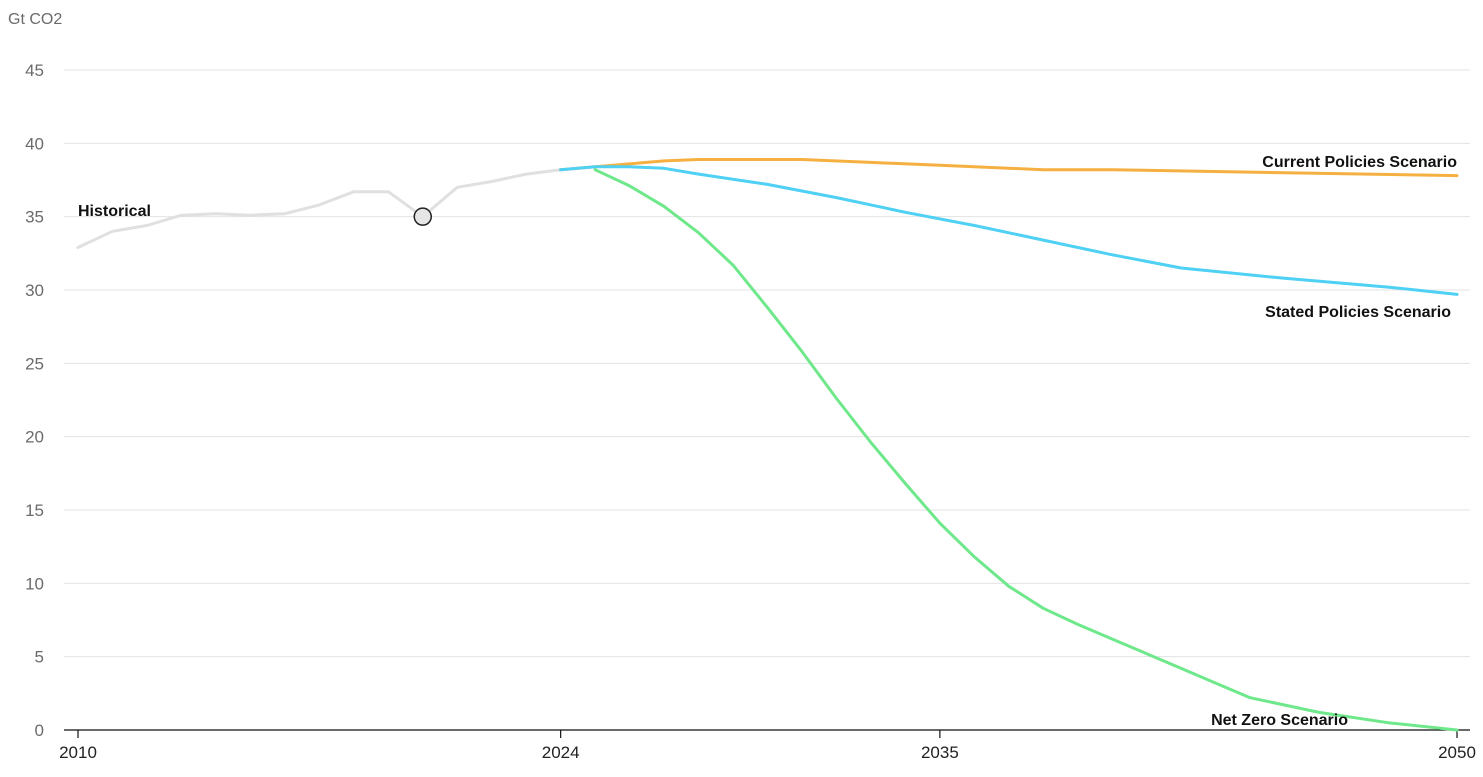 The image size is (1483, 777). What do you see at coordinates (561, 752) in the screenshot?
I see `x-tick-label: 2024` at bounding box center [561, 752].